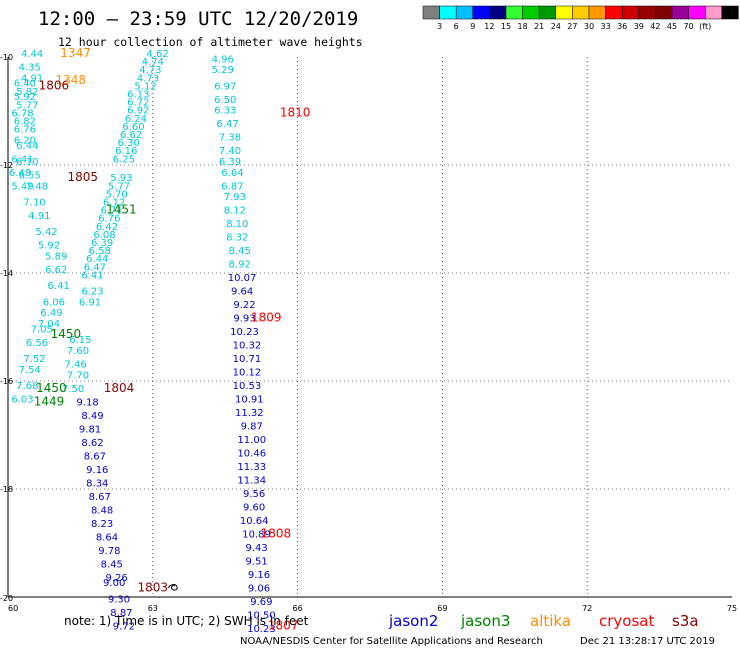 Image resolution: width=740 pixels, height=650 pixels. Describe the element at coordinates (232, 173) in the screenshot. I see `wave-height-value: 6.64` at that location.